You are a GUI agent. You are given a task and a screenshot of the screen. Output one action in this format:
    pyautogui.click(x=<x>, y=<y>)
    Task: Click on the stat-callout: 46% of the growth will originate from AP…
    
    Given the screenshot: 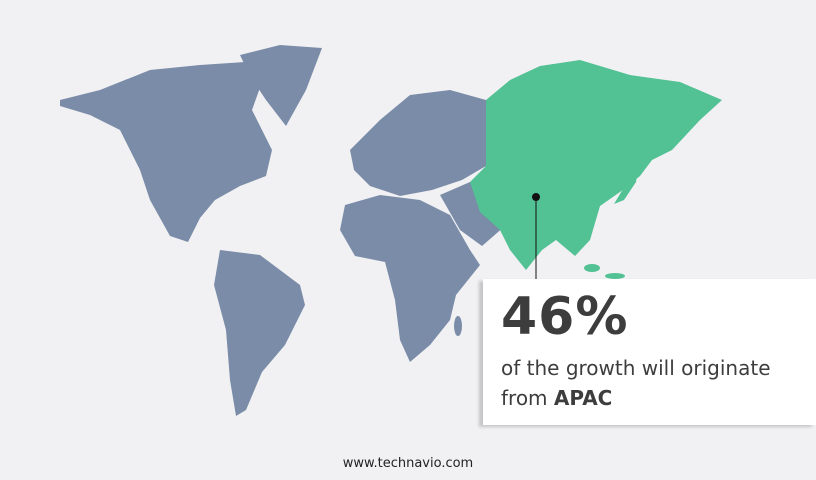 What is the action you would take?
    pyautogui.click(x=649, y=352)
    